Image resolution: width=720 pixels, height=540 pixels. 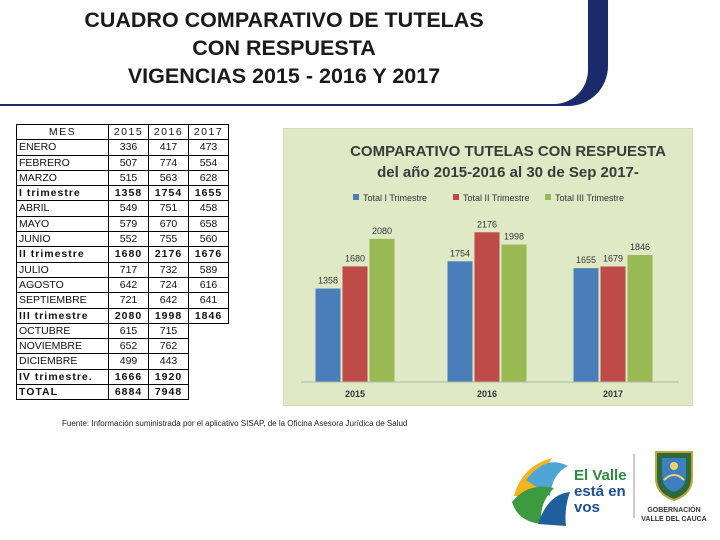 What do you see at coordinates (600, 491) in the screenshot?
I see `slogan-line-2: está en` at bounding box center [600, 491].